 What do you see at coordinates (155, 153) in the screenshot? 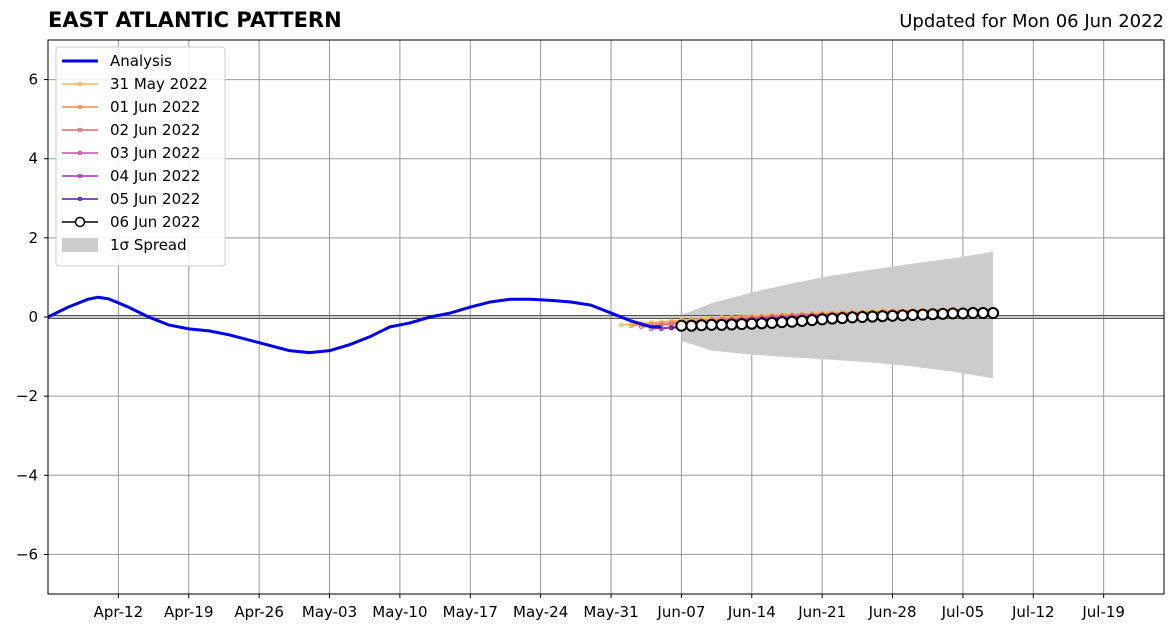
I see `legend-label: 03 Jun 2022` at bounding box center [155, 153].